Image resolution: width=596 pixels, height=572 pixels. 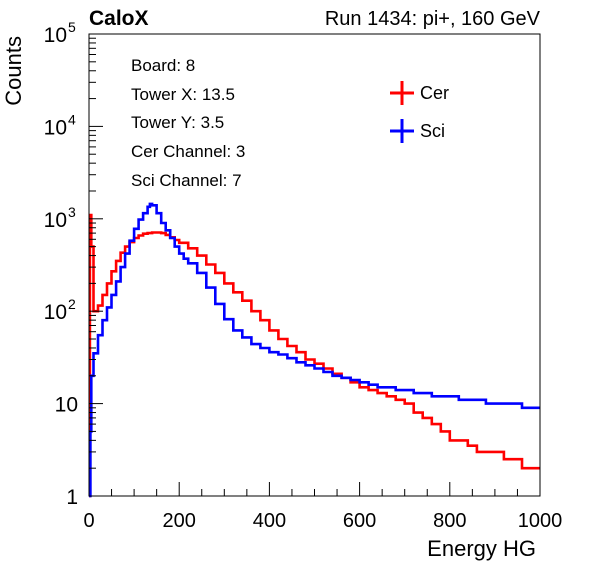 I want to click on legend-label-sci: Sci, so click(x=432, y=131).